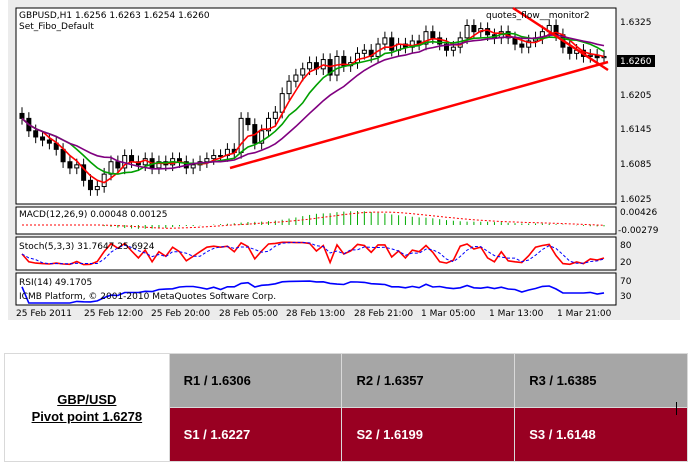  What do you see at coordinates (87, 416) in the screenshot?
I see `pivot-point: Pivot point 1.6278` at bounding box center [87, 416].